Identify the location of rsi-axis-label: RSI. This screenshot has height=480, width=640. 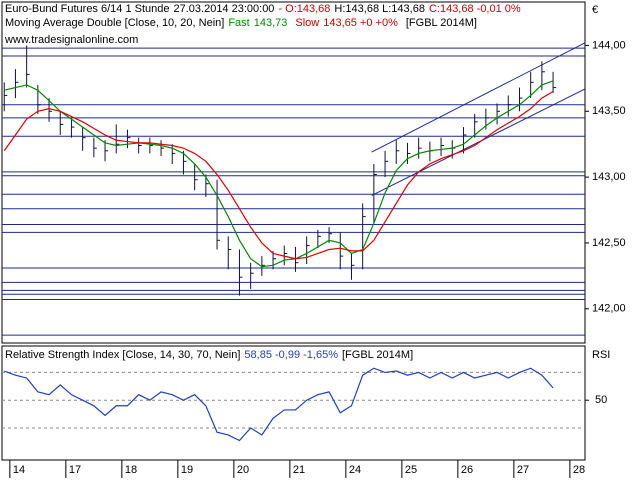
(601, 355).